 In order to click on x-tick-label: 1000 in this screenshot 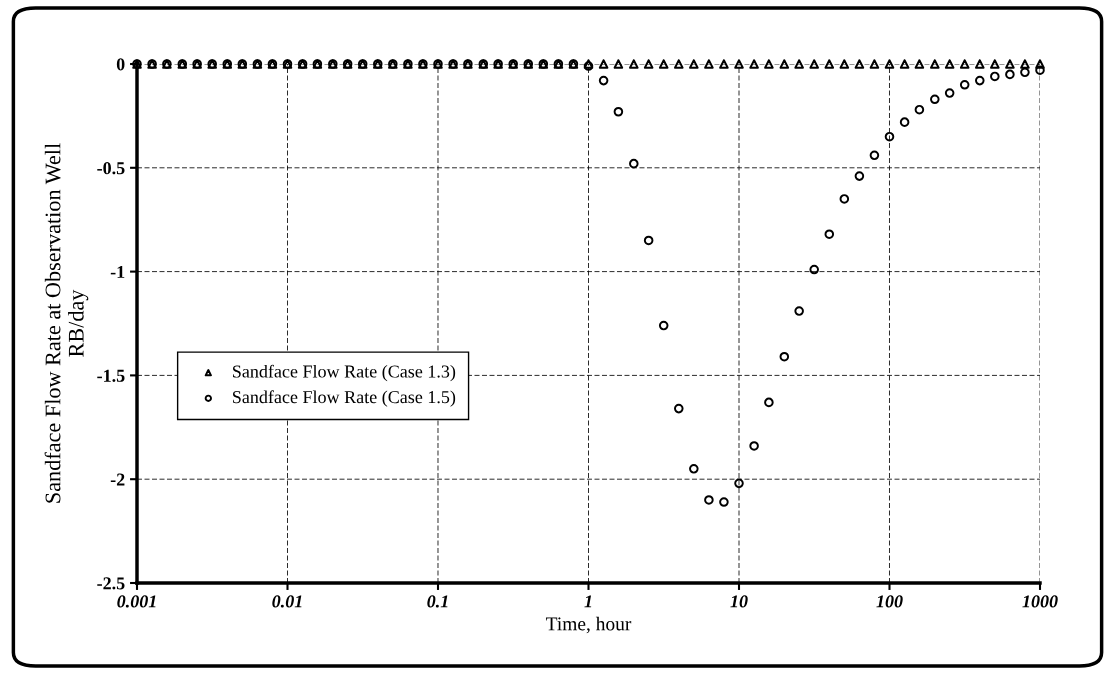, I will do `click(1040, 601)`.